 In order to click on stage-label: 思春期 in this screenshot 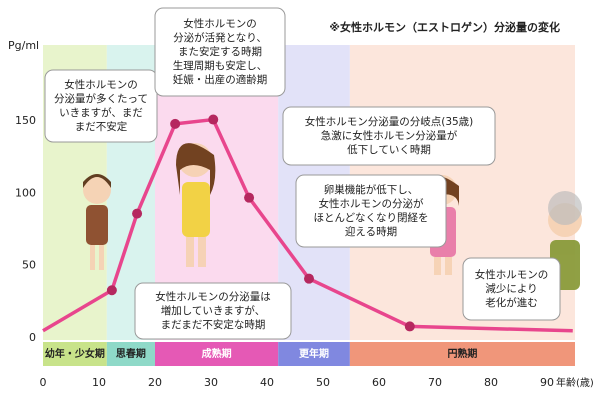, I will do `click(131, 353)`.